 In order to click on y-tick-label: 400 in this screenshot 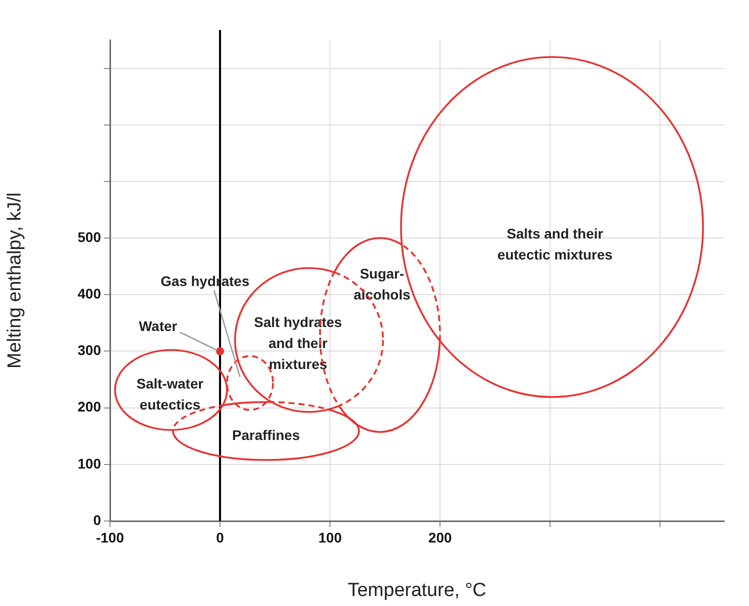, I will do `click(90, 294)`.